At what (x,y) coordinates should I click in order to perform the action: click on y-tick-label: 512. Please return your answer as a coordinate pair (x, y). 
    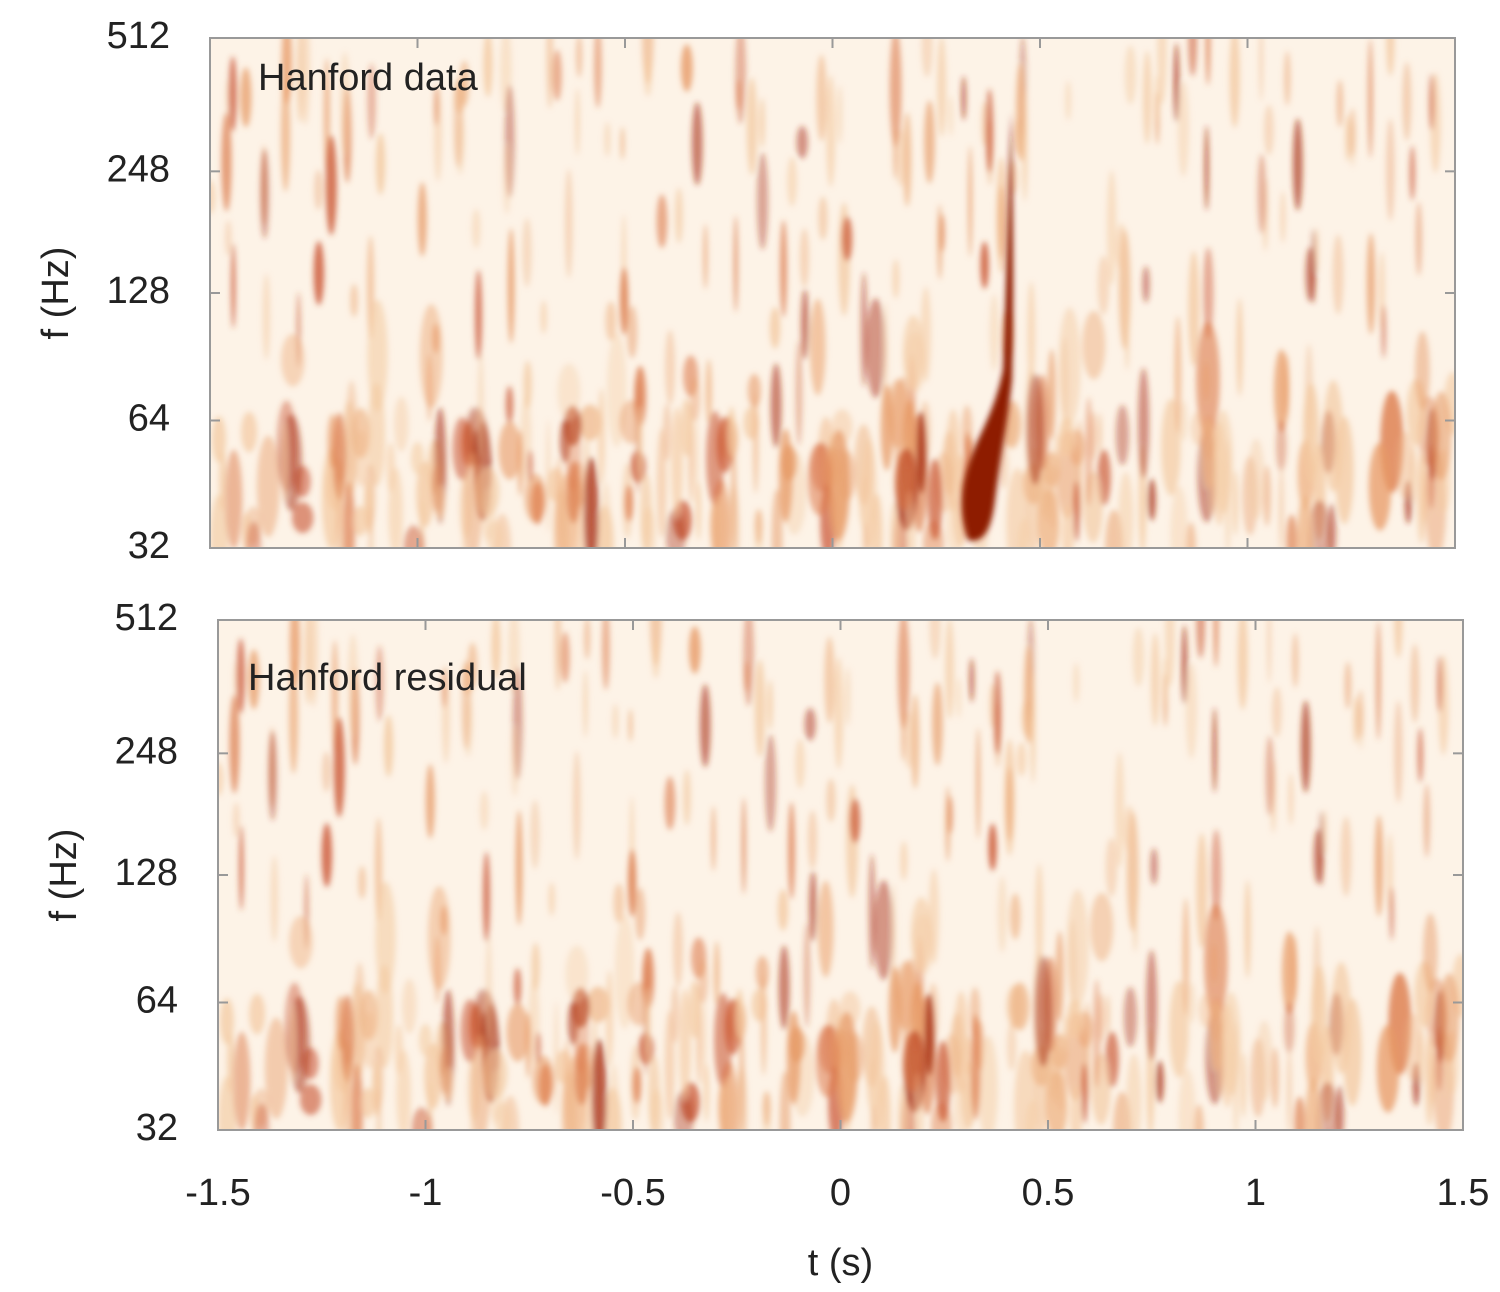
    Looking at the image, I should click on (146, 618).